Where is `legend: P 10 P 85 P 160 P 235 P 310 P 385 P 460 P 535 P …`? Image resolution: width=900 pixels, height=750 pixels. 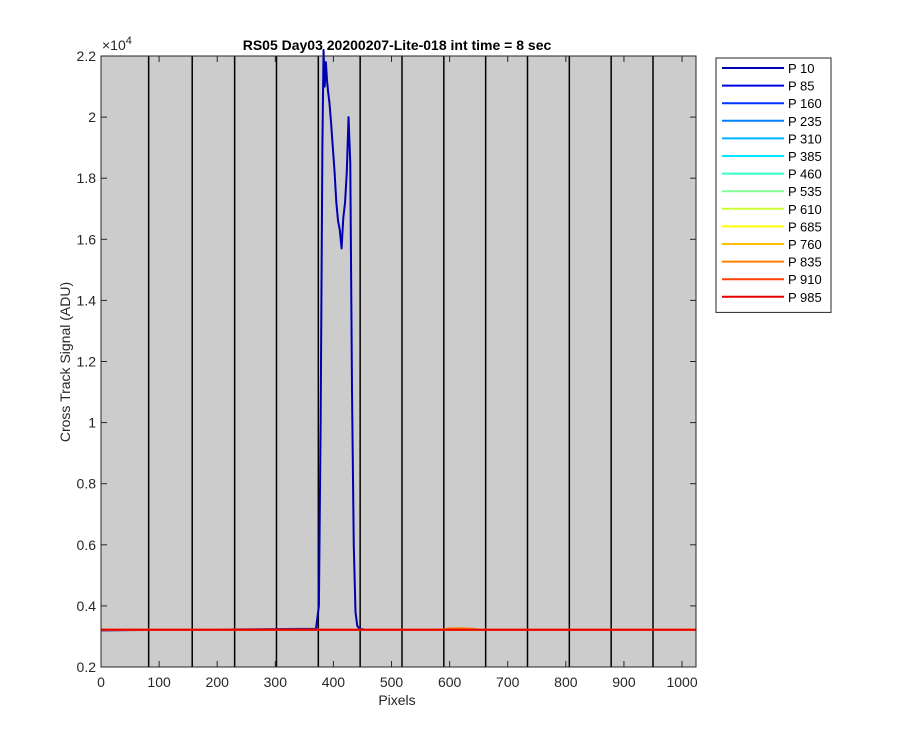 legend: P 10 P 85 P 160 P 235 P 310 P 385 P 460 P 535 P … is located at coordinates (773, 185).